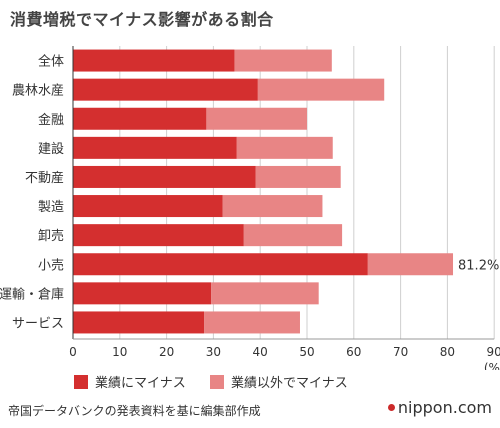  Describe the element at coordinates (478, 265) in the screenshot. I see `data-label-total: 81.2%` at that location.